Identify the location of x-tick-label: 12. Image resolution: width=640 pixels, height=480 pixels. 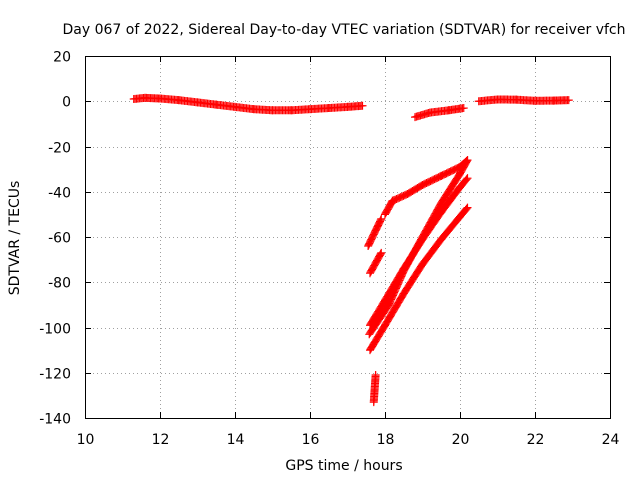
(161, 440).